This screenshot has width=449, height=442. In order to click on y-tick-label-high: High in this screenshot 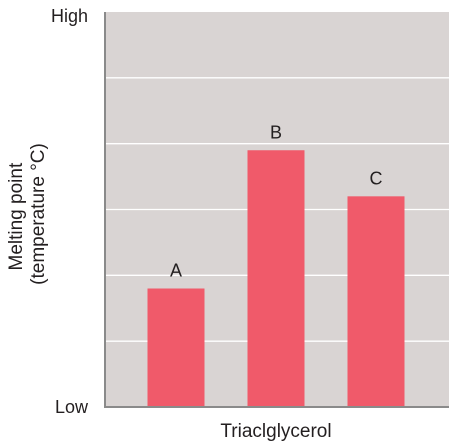, I will do `click(69, 16)`.